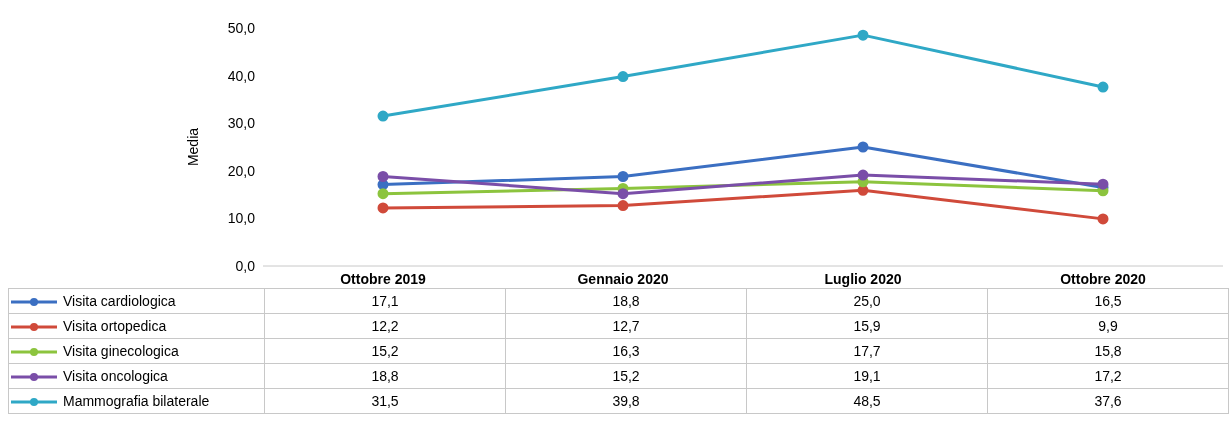 The height and width of the screenshot is (425, 1230). What do you see at coordinates (1108, 351) in the screenshot?
I see `data-label: 15,8` at bounding box center [1108, 351].